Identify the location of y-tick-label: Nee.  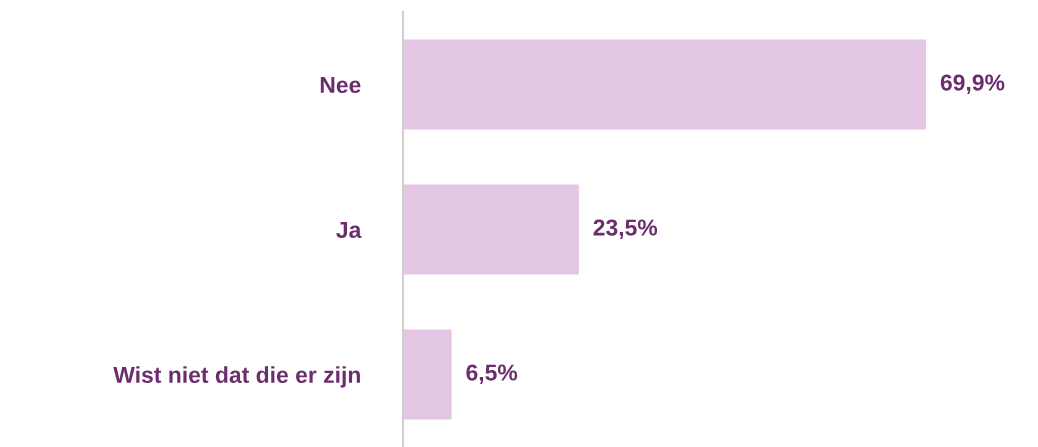
(340, 85).